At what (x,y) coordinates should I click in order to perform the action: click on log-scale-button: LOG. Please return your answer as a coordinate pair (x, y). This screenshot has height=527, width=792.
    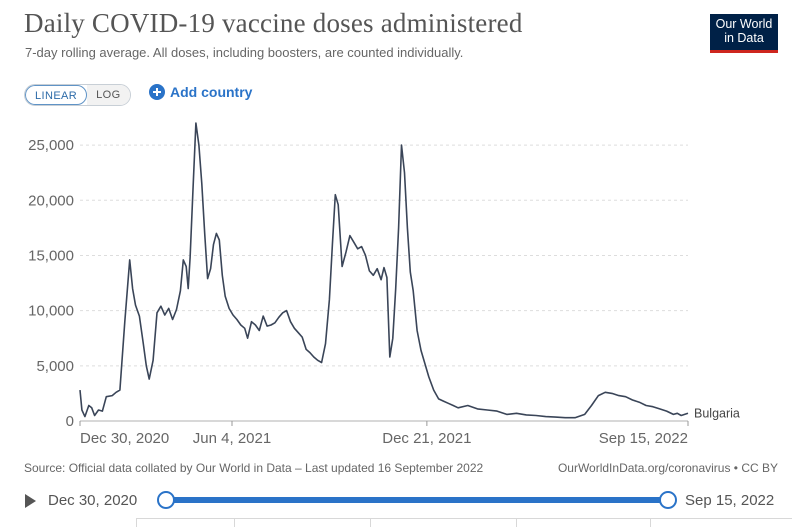
    Looking at the image, I should click on (108, 95).